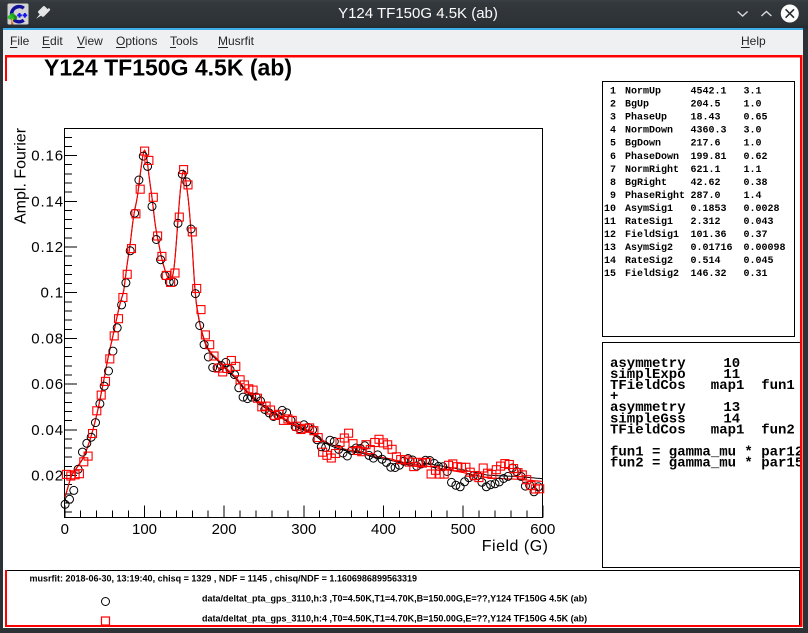 This screenshot has height=633, width=808. What do you see at coordinates (756, 157) in the screenshot?
I see `svg-text: 0.62` at bounding box center [756, 157].